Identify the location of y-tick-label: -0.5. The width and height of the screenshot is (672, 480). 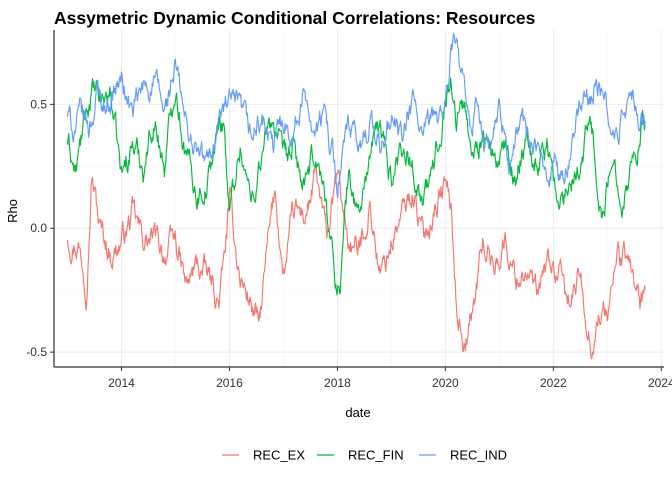
(36, 352).